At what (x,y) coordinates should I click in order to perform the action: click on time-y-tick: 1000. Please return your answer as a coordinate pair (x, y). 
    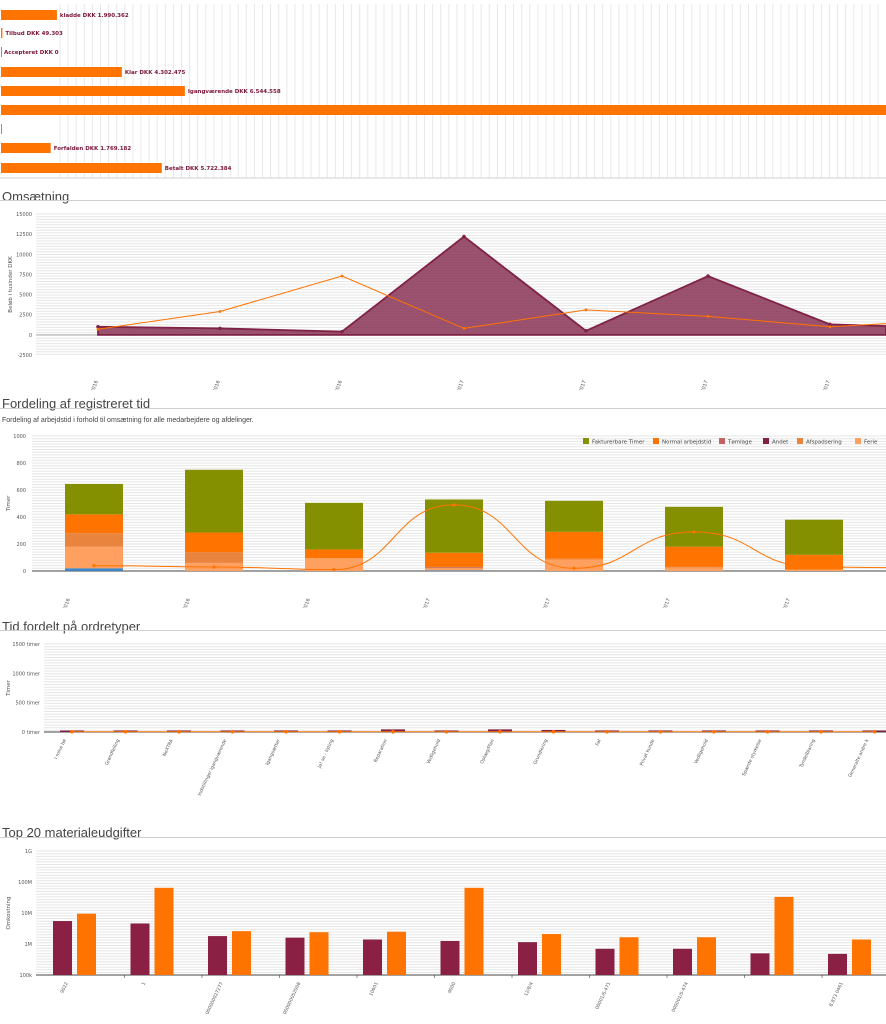
    Looking at the image, I should click on (19, 437).